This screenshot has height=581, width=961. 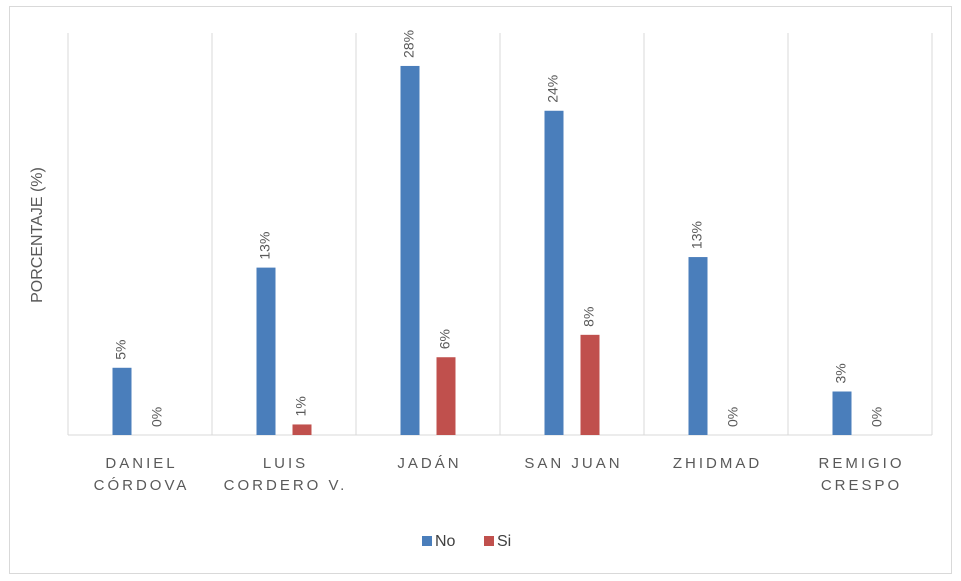 I want to click on value-label: 28%, so click(x=409, y=44).